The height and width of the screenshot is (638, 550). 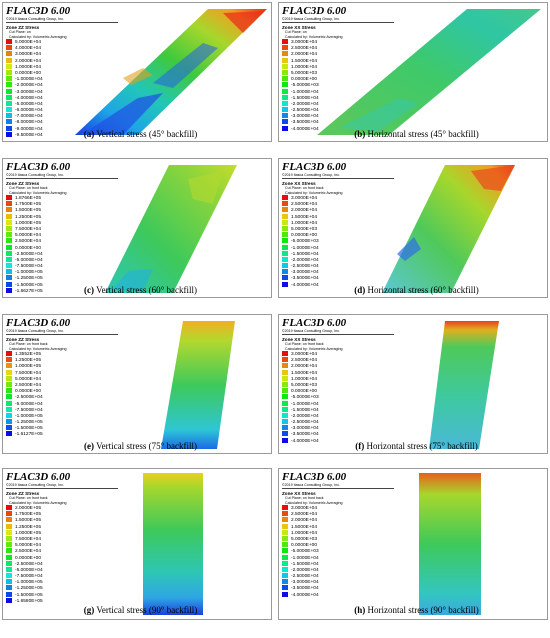 I want to click on legend-value: -1.5000E+04, so click(x=305, y=410).